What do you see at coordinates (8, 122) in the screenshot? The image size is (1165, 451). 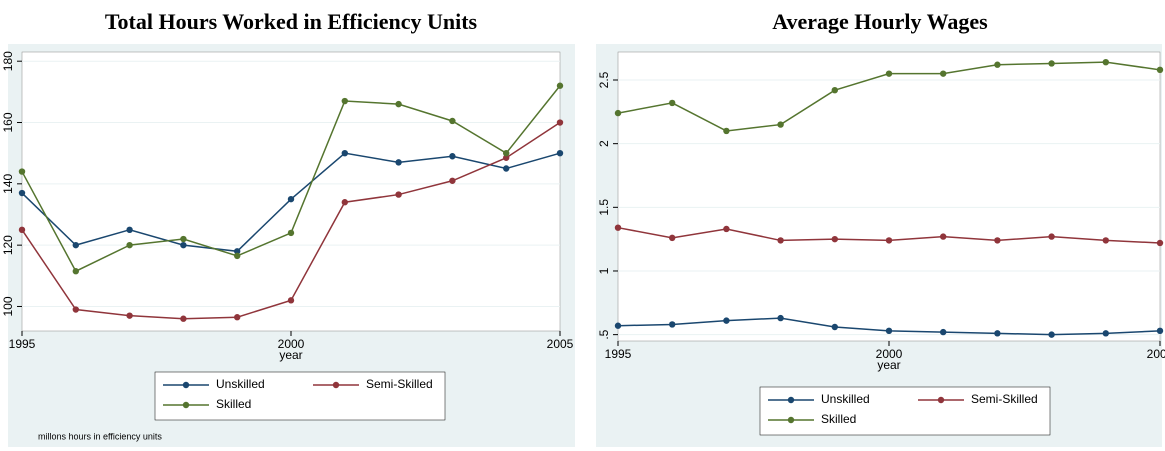 I see `y-tick-label: 160` at bounding box center [8, 122].